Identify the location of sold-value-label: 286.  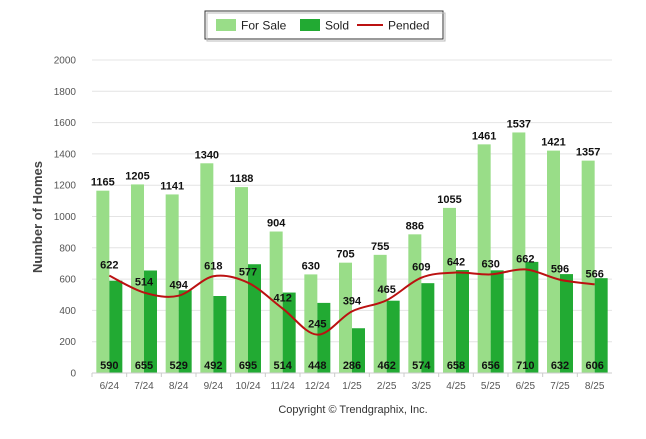
(352, 366).